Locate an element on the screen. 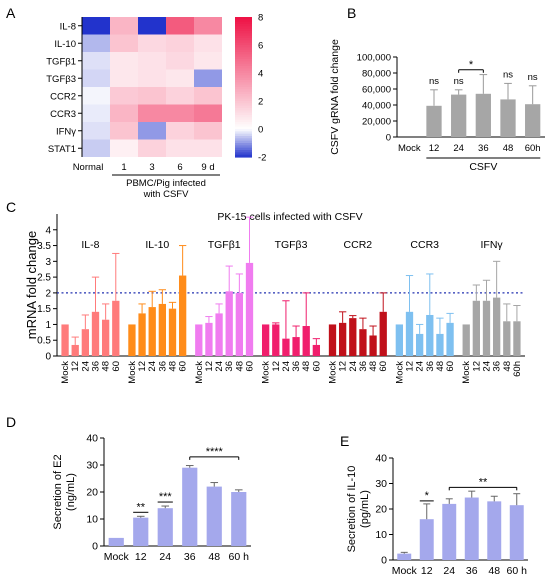 This screenshot has height=585, width=550. x-tick-label: 60h is located at coordinates (533, 148).